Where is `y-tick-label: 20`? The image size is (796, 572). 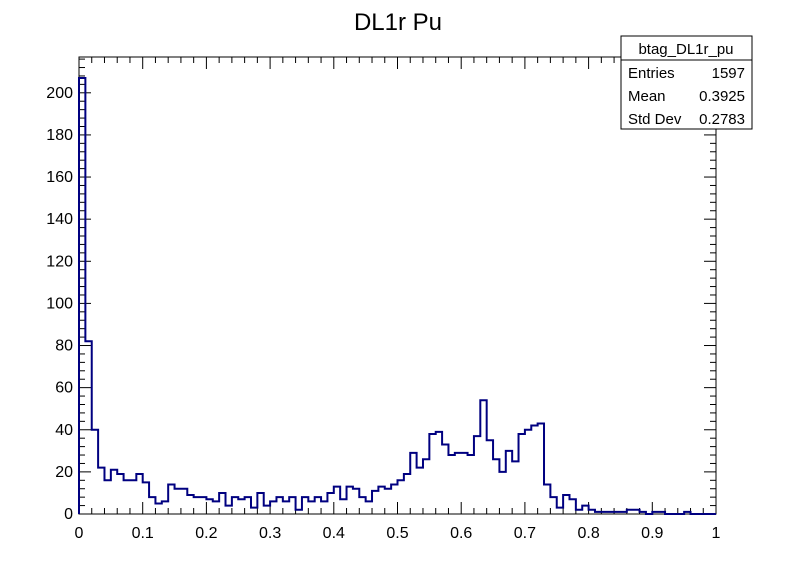
y-tick-label: 20 is located at coordinates (64, 472).